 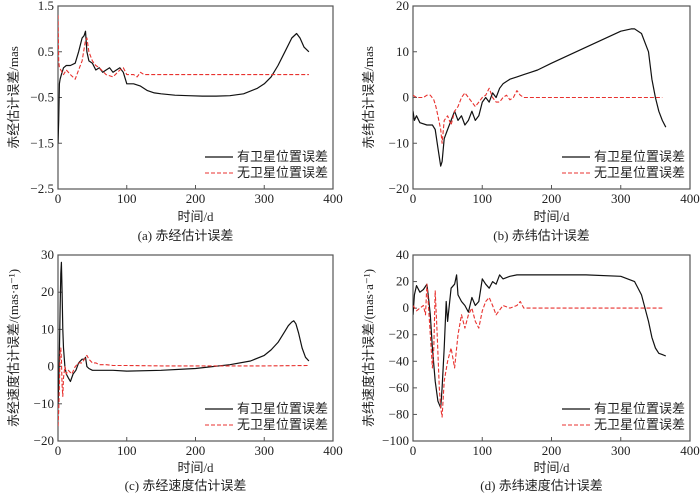 What do you see at coordinates (42, 188) in the screenshot?
I see `y-tick-label: −2.5` at bounding box center [42, 188].